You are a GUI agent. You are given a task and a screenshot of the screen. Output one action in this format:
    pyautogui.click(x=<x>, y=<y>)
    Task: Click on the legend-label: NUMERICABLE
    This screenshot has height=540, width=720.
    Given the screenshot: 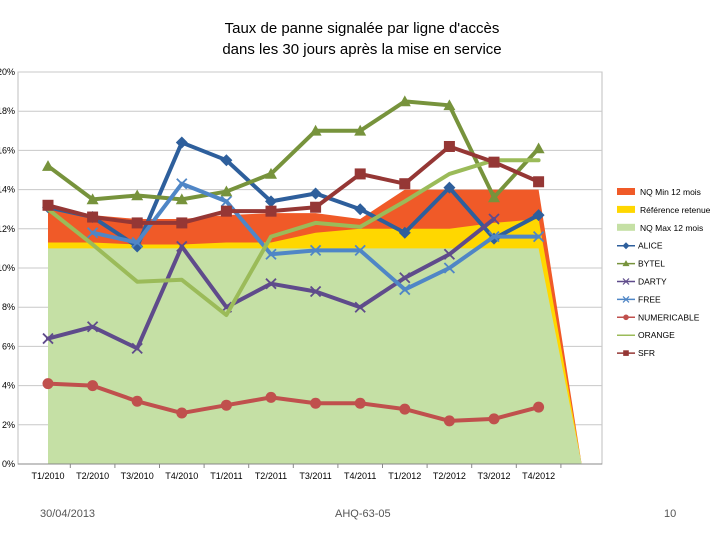 What is the action you would take?
    pyautogui.click(x=669, y=317)
    